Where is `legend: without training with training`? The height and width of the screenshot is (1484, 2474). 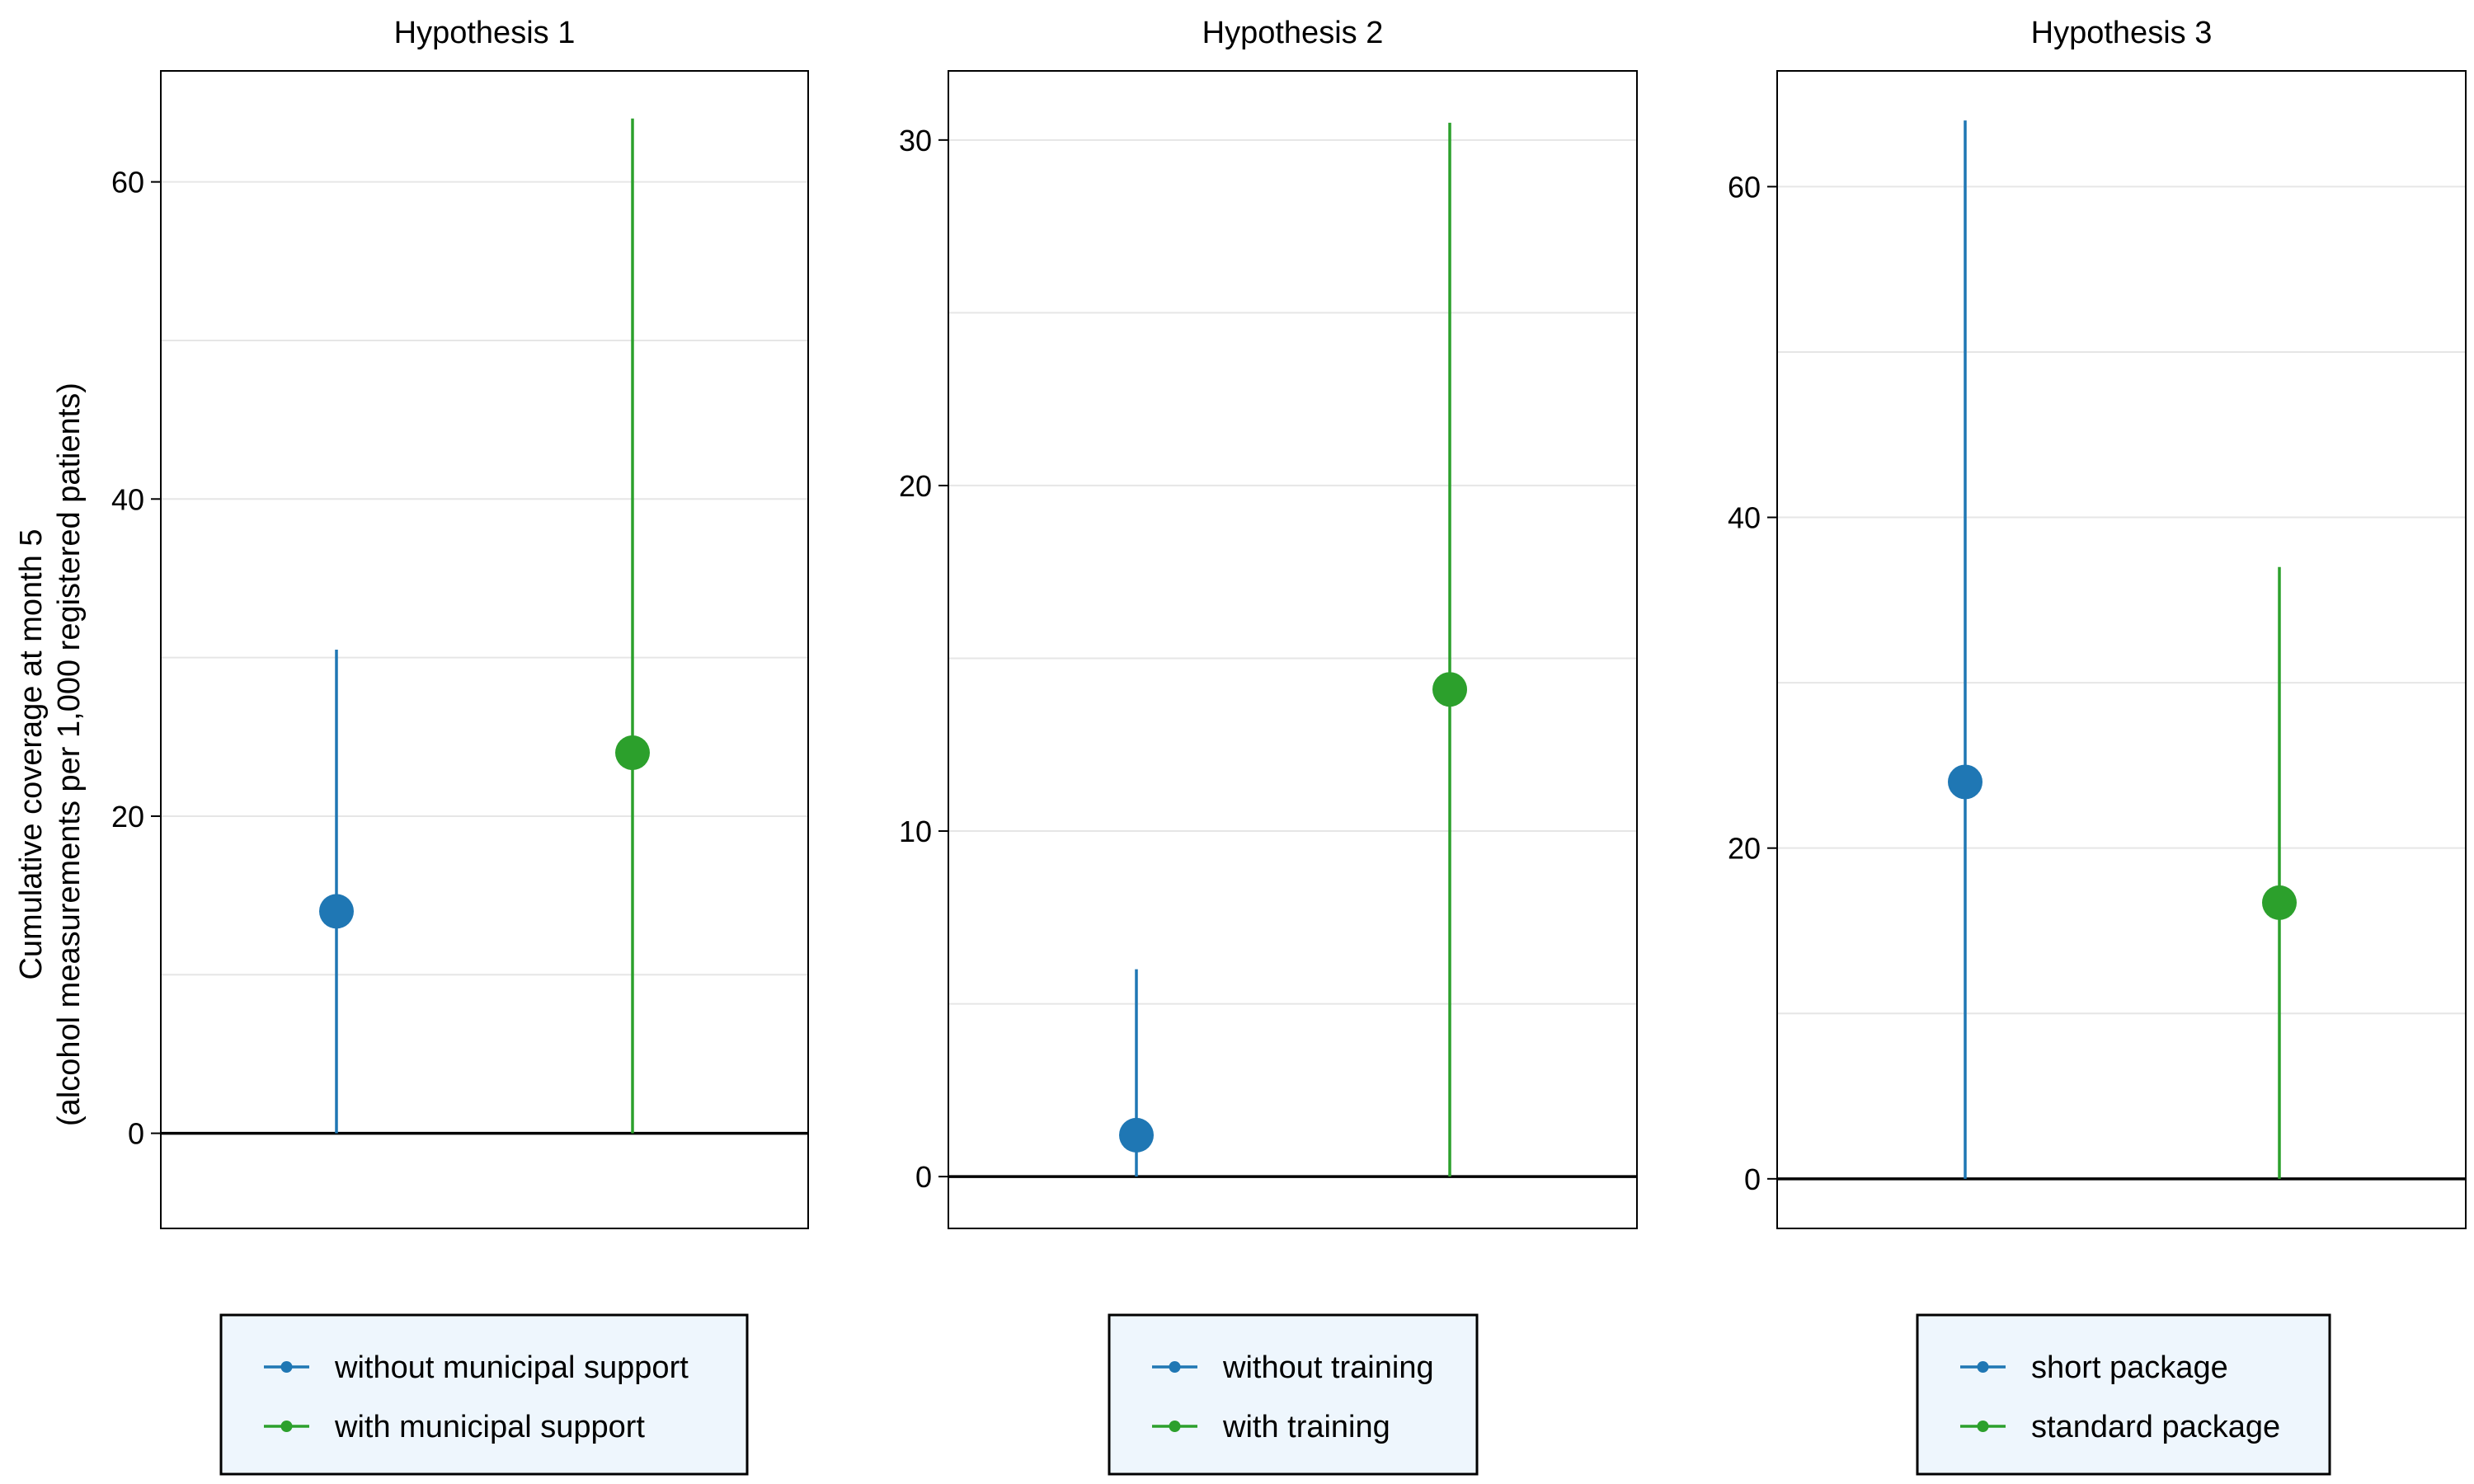
legend: without training with training is located at coordinates (1293, 1394).